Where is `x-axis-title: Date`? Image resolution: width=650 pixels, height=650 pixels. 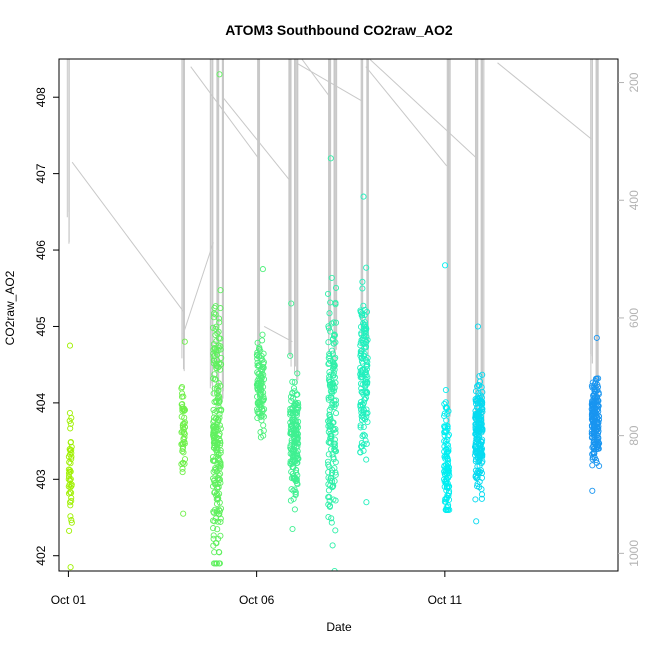 x-axis-title: Date is located at coordinates (339, 627).